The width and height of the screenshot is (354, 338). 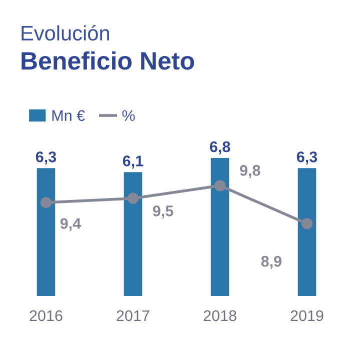 What do you see at coordinates (128, 115) in the screenshot?
I see `legend-label: %` at bounding box center [128, 115].